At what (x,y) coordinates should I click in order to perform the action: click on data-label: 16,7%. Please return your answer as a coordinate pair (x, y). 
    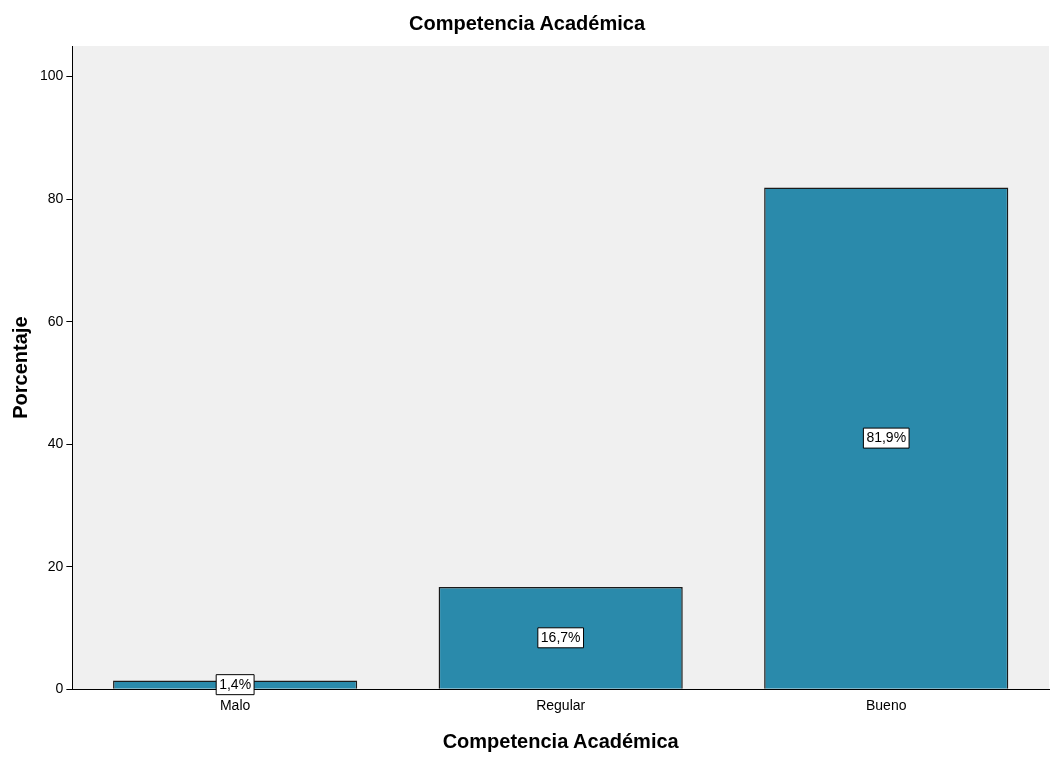
    Looking at the image, I should click on (560, 636).